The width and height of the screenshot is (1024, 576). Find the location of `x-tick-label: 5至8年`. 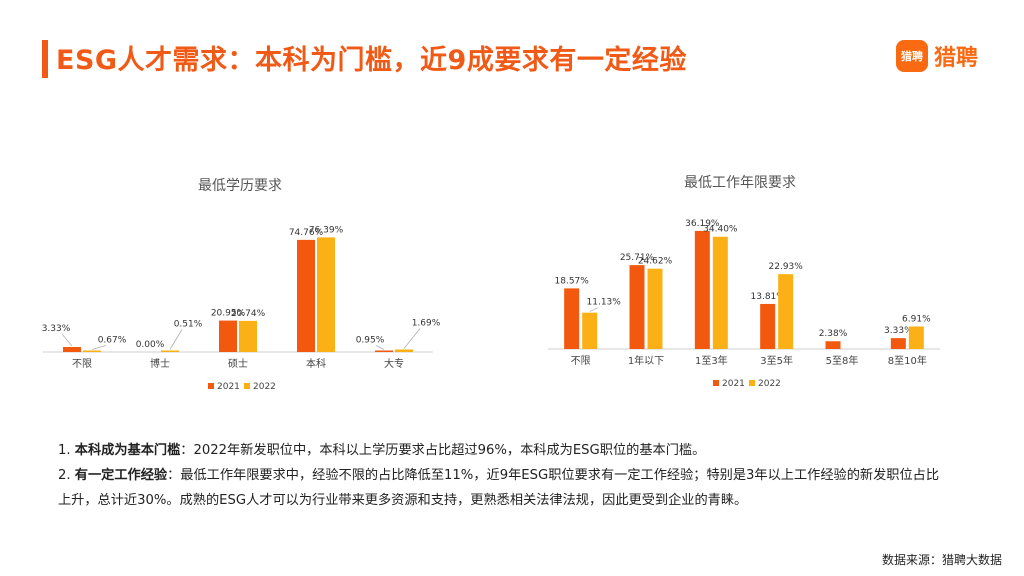

x-tick-label: 5至8年 is located at coordinates (842, 360).